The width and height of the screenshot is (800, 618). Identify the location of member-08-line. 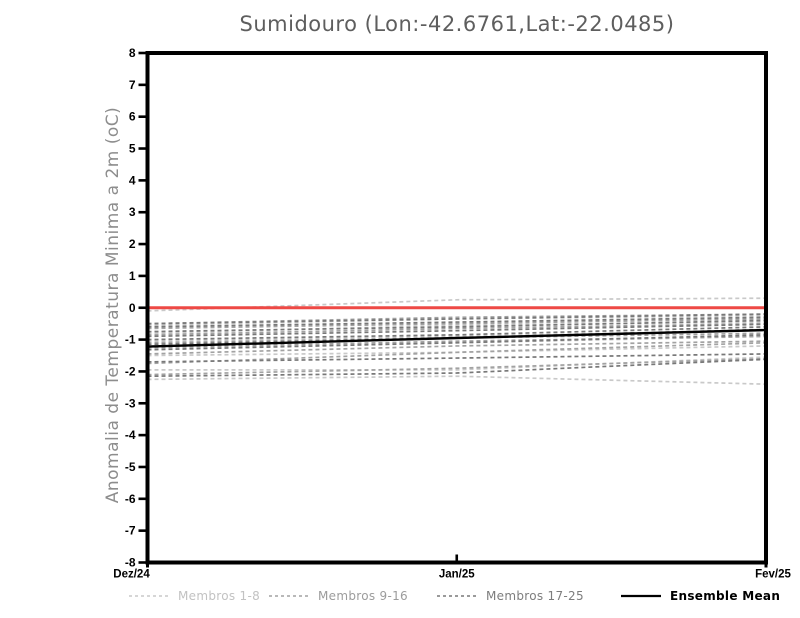
(457, 380).